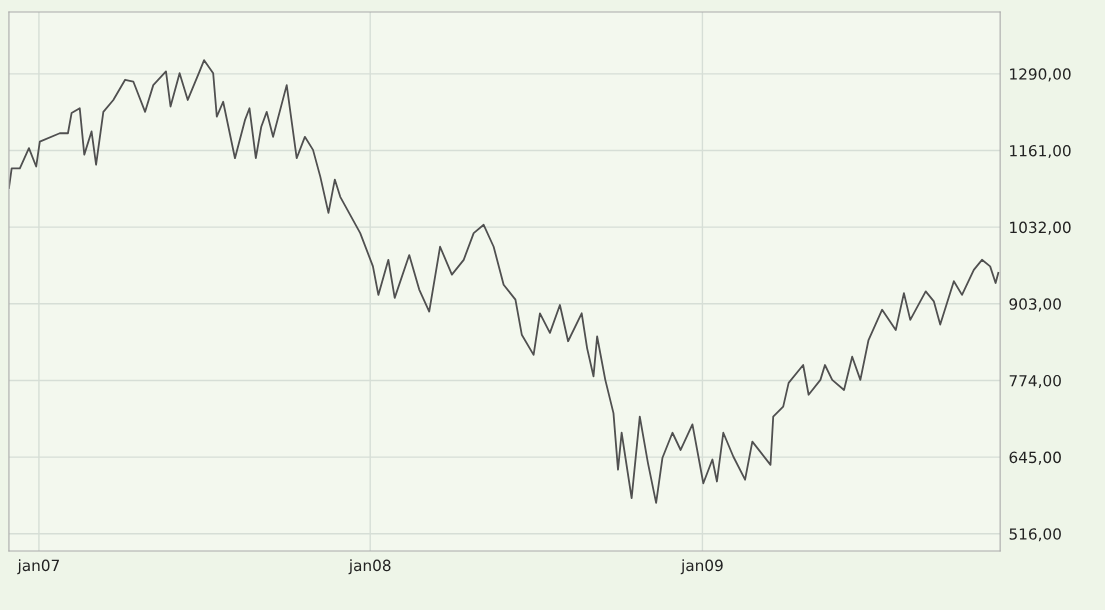 The image size is (1105, 610). What do you see at coordinates (1035, 535) in the screenshot?
I see `y-tick-label: 516,00` at bounding box center [1035, 535].